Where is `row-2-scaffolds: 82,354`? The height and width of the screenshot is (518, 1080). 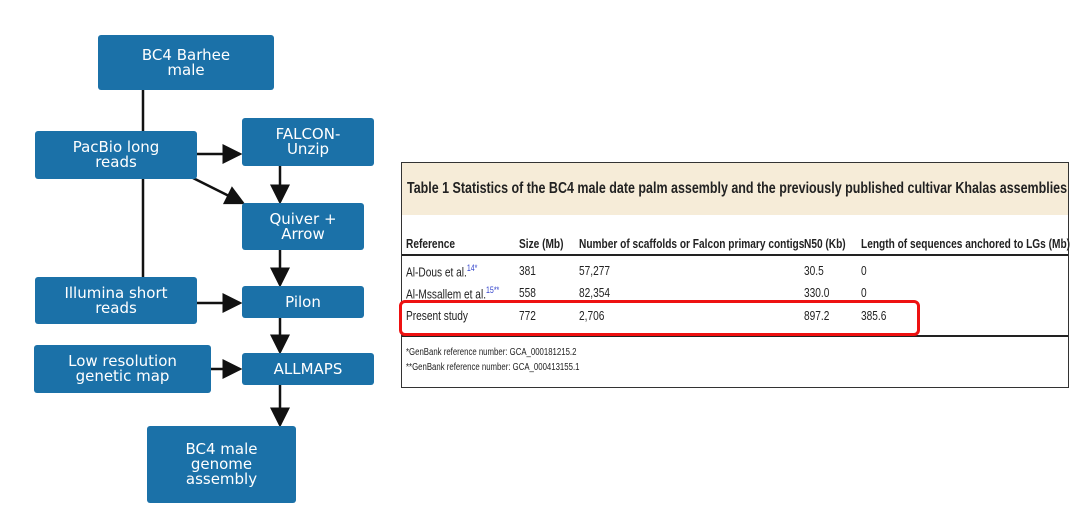
row-2-scaffolds: 82,354 is located at coordinates (595, 292).